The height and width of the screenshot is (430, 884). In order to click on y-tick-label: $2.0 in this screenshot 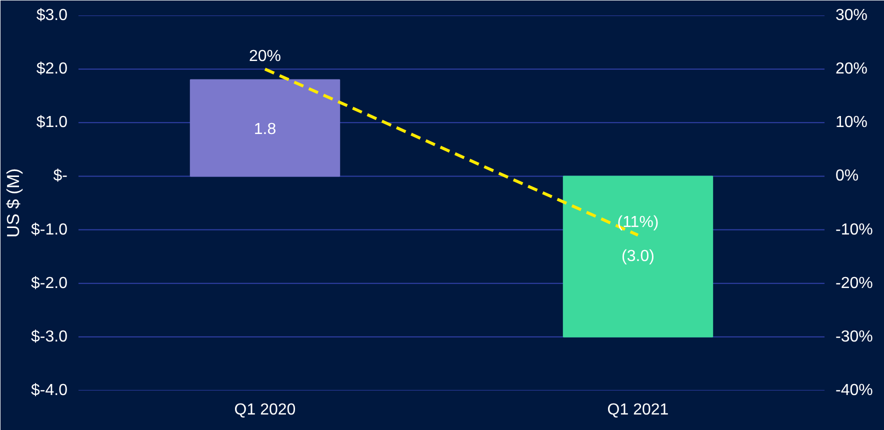, I will do `click(52, 69)`.